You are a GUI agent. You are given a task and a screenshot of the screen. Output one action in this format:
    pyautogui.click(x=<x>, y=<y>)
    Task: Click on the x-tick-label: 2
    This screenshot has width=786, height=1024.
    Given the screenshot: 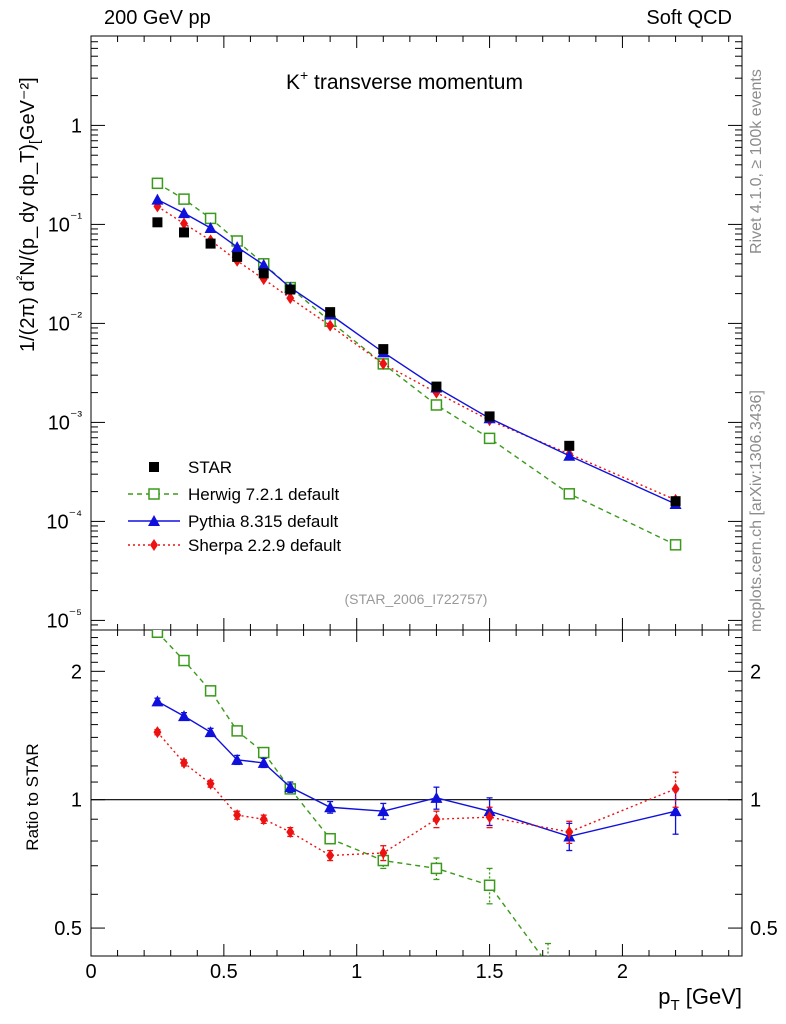 What is the action you would take?
    pyautogui.click(x=622, y=972)
    